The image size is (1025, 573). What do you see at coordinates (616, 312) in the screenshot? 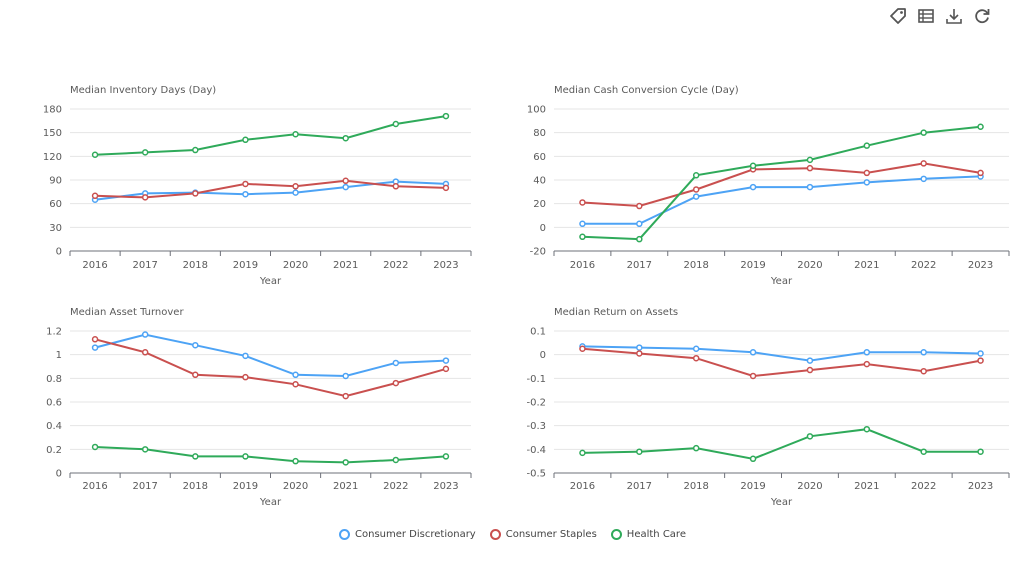
I see `chart-title: Median Return on Assets` at bounding box center [616, 312].